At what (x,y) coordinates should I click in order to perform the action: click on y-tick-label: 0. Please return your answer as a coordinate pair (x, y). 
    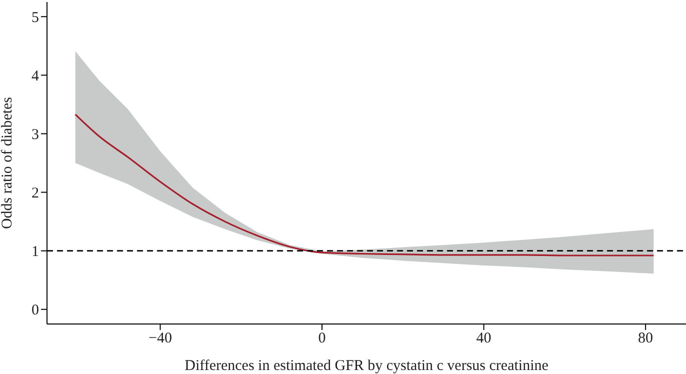
    Looking at the image, I should click on (35, 310).